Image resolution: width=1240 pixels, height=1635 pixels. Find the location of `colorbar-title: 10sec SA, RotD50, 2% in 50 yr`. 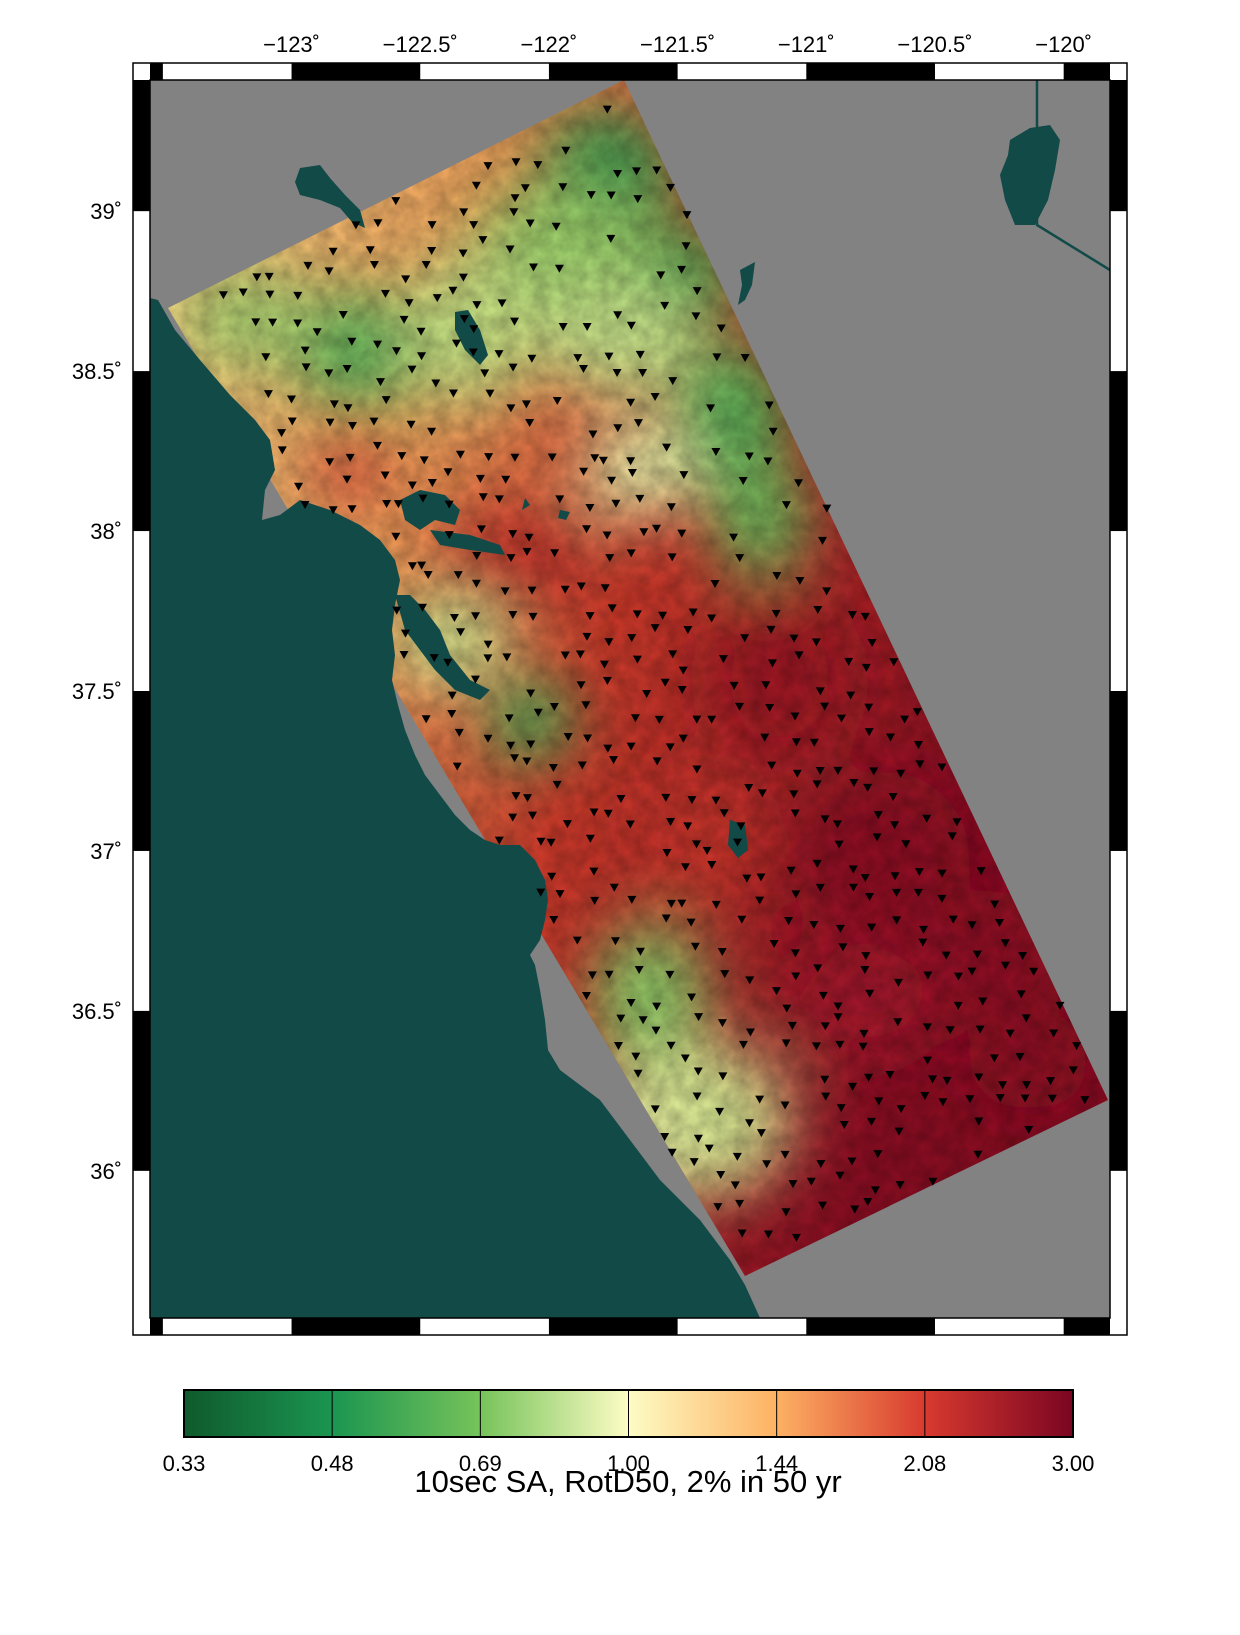

colorbar-title: 10sec SA, RotD50, 2% in 50 yr is located at coordinates (627, 1481).